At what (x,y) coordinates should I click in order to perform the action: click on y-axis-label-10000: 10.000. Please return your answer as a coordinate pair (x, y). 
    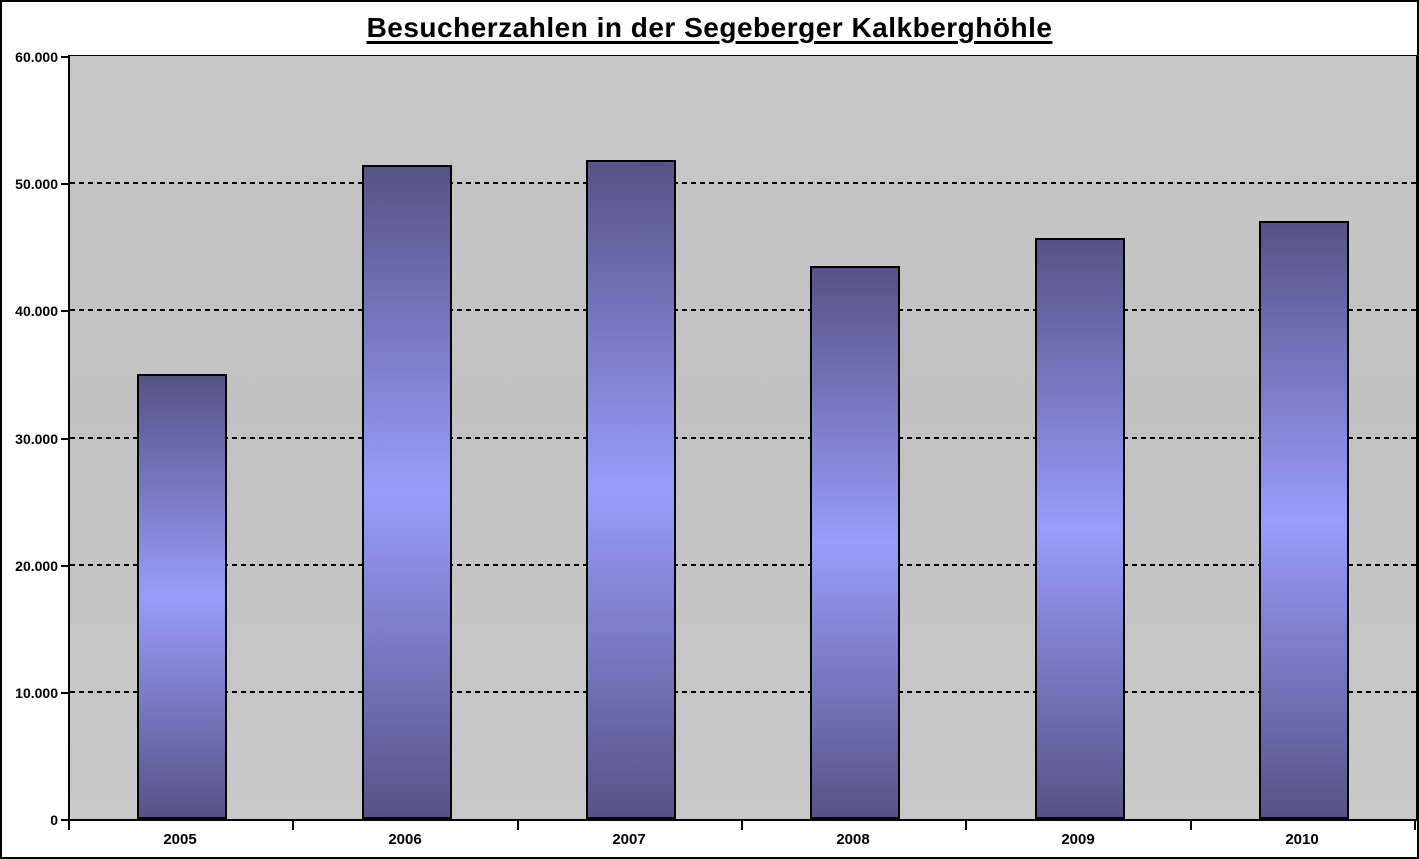
    Looking at the image, I should click on (36, 693).